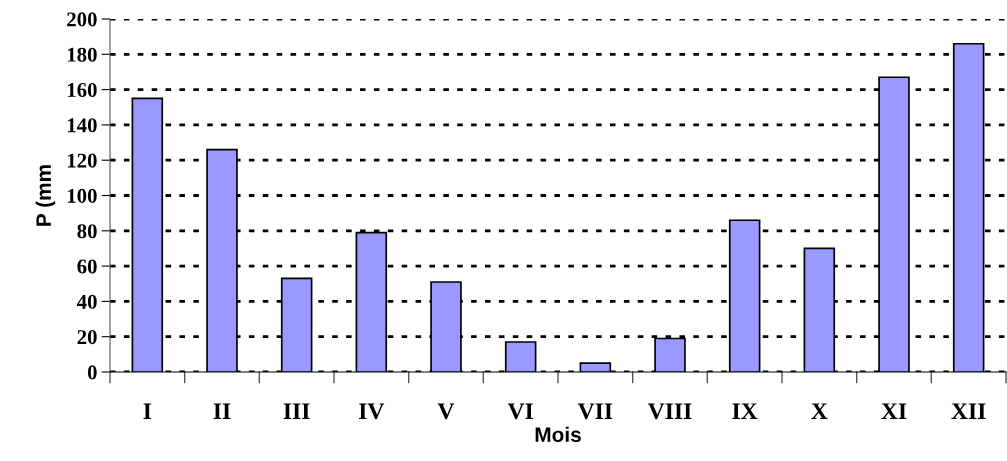 The width and height of the screenshot is (1007, 461). What do you see at coordinates (520, 411) in the screenshot?
I see `x-tick-label: VI` at bounding box center [520, 411].